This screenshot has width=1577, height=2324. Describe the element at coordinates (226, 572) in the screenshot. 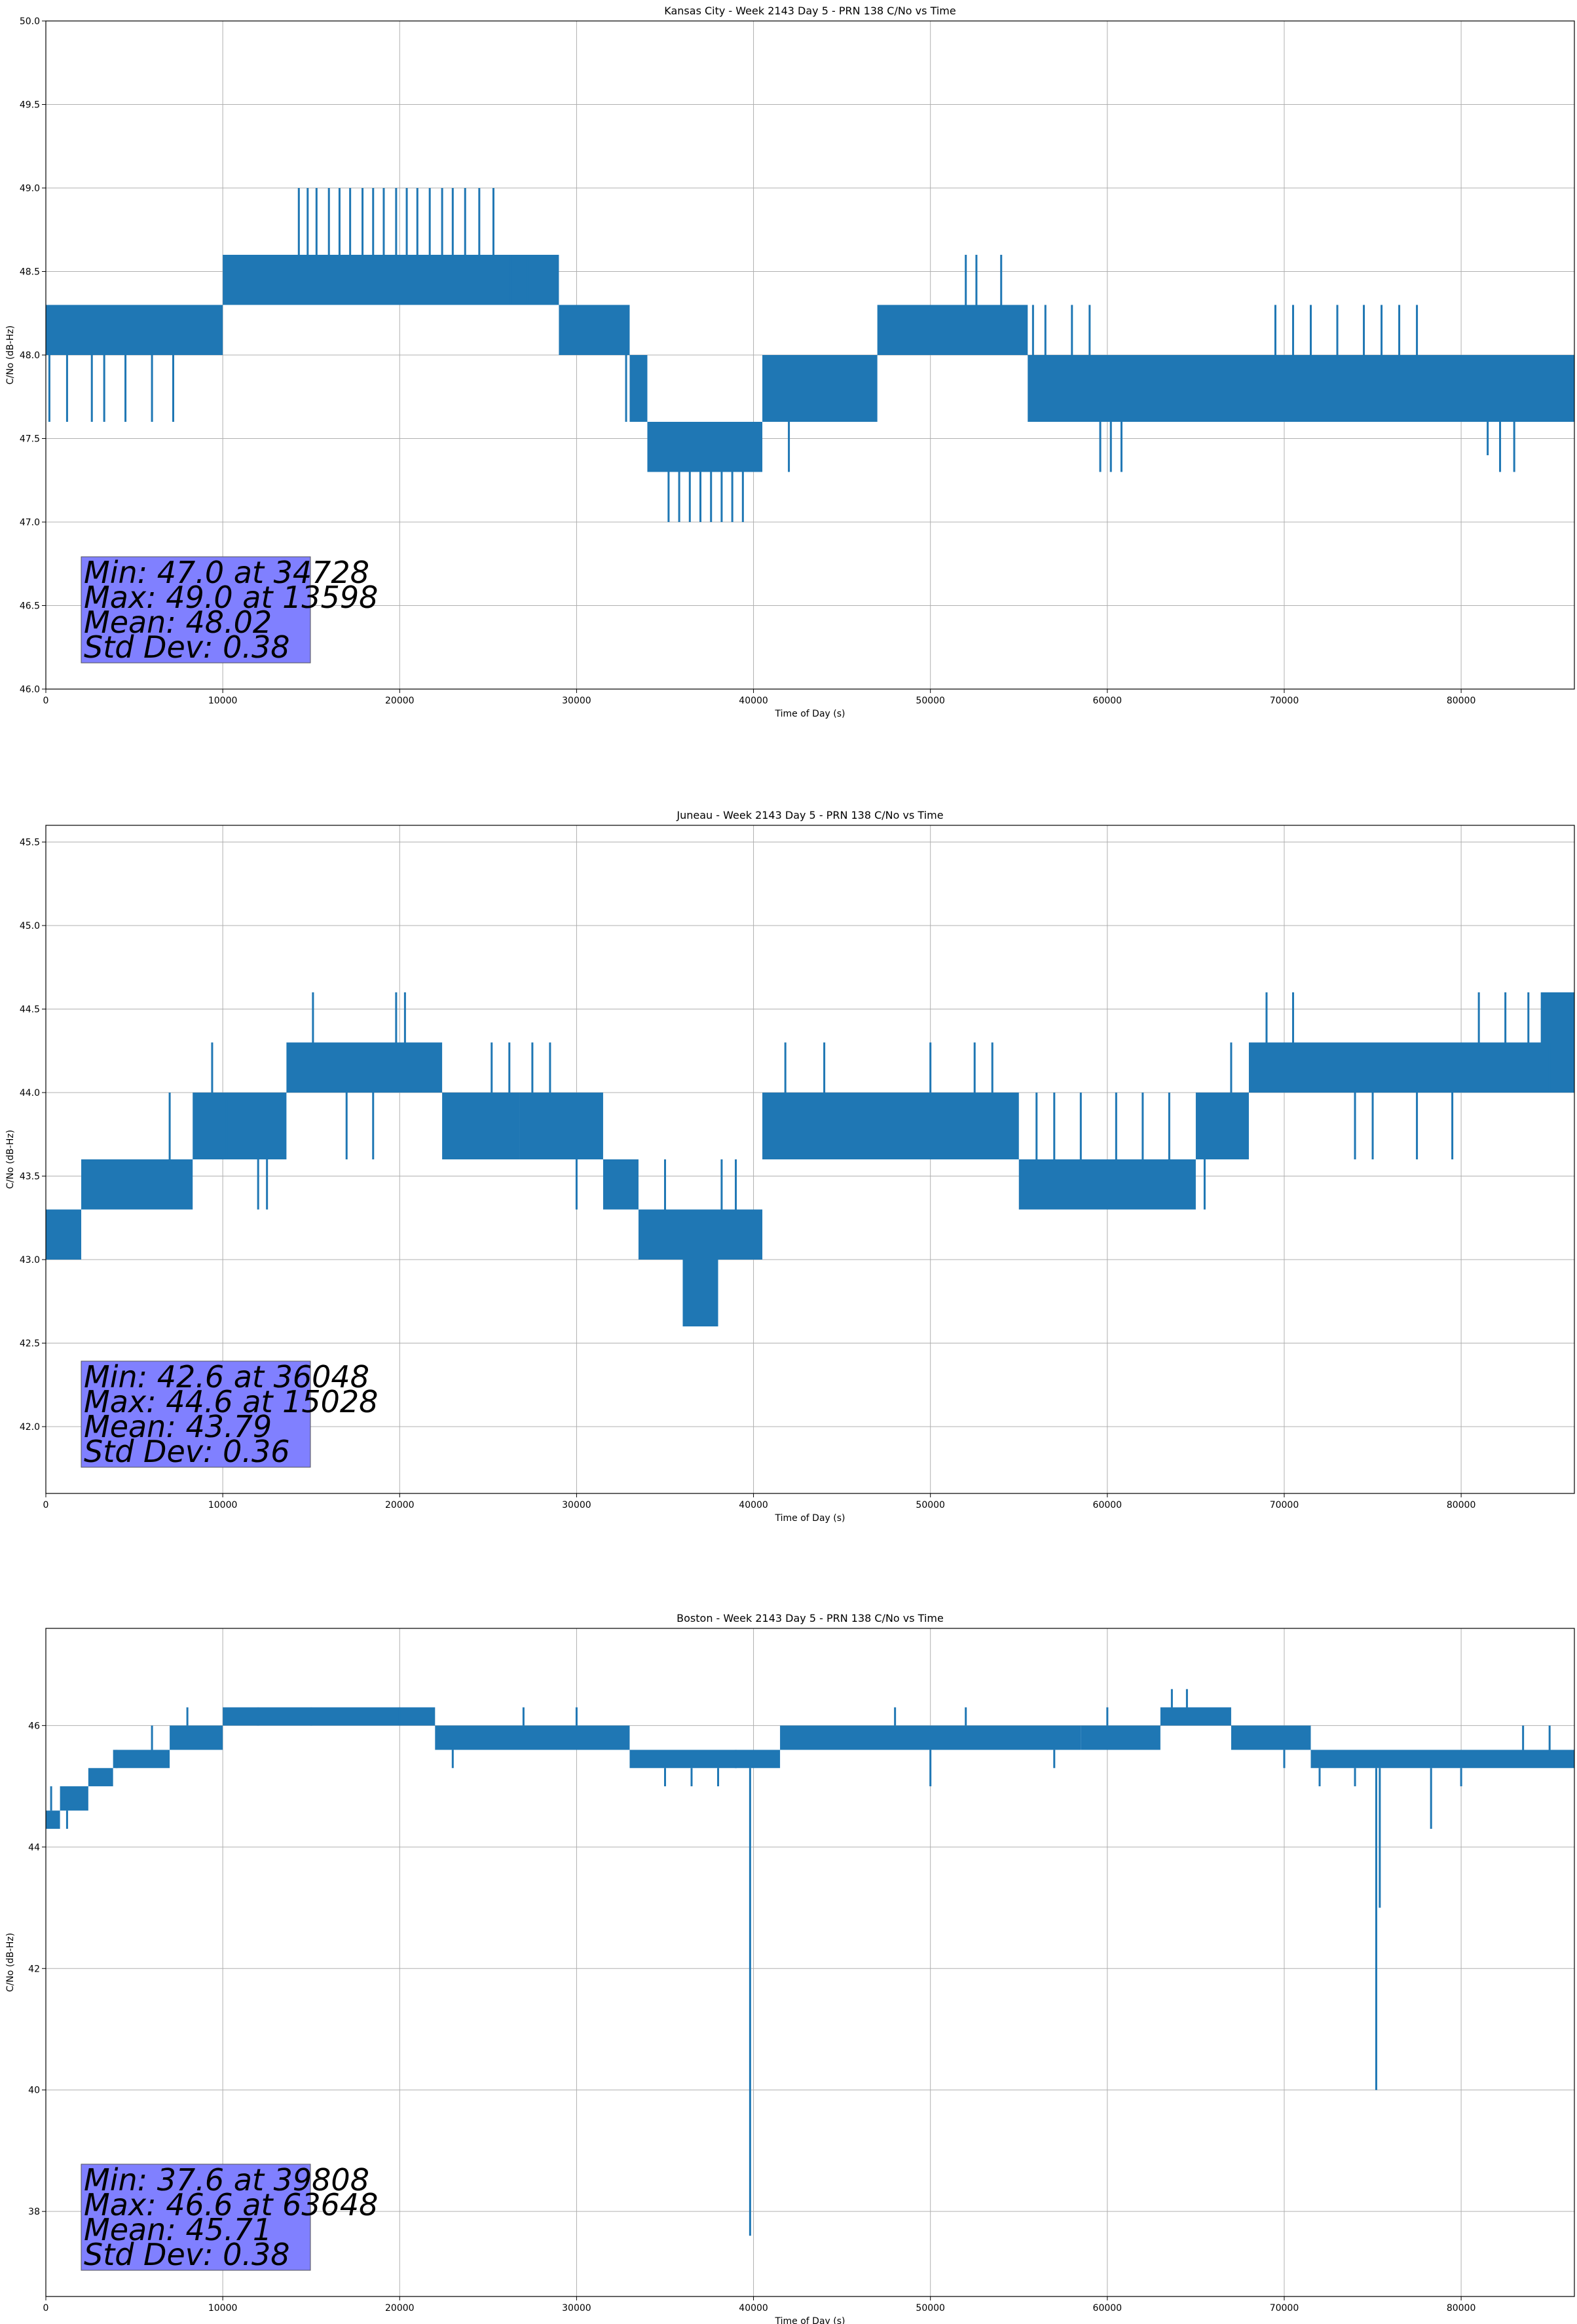

I see `stats-line: Min: 47.0 at 34728` at that location.